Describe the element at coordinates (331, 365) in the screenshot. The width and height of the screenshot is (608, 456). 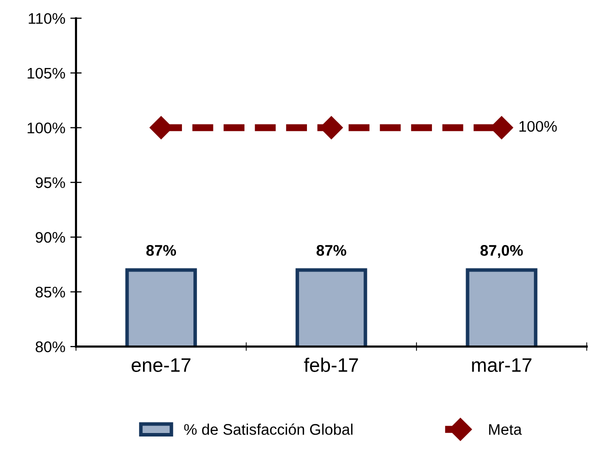
I see `x-tick-label: feb-17` at that location.